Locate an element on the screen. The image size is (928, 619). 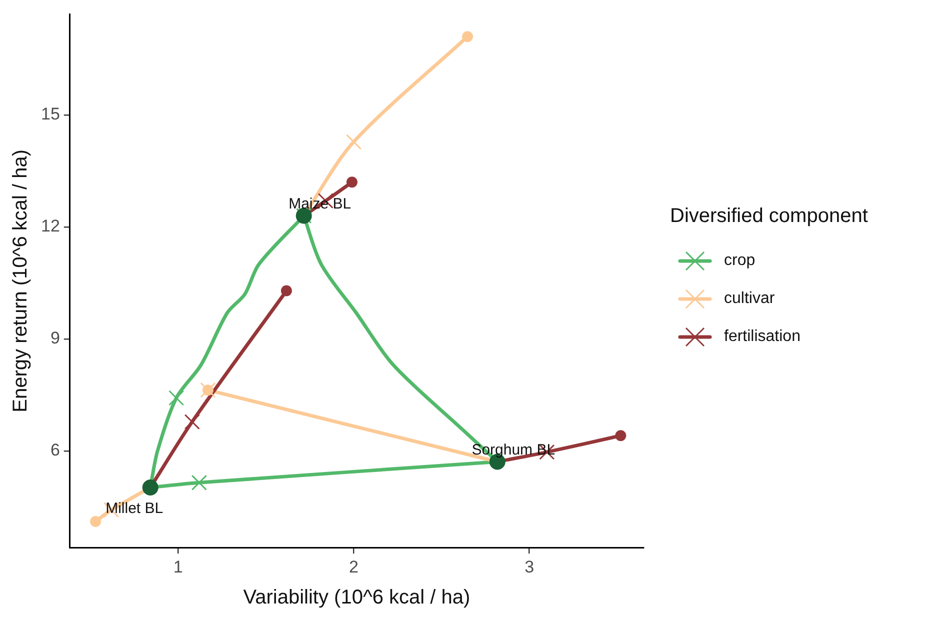
legend-label: crop is located at coordinates (740, 261).